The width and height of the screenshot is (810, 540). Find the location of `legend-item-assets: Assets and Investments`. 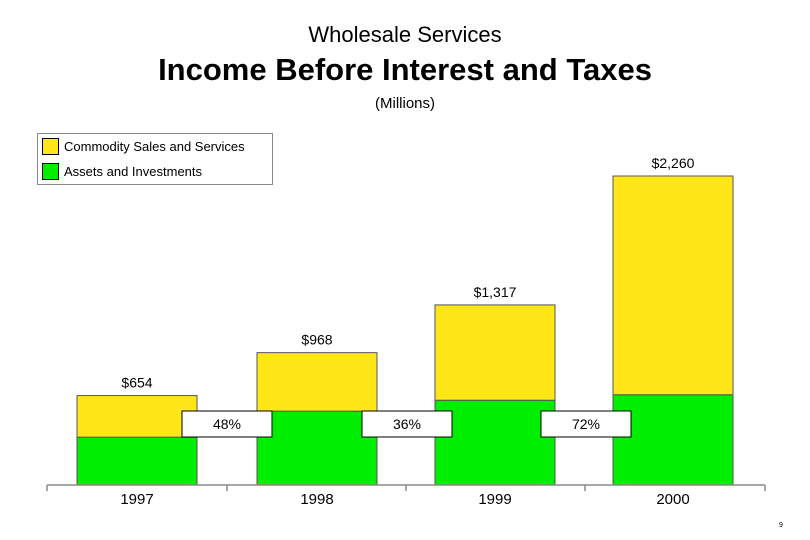

legend-item-assets: Assets and Investments is located at coordinates (122, 171).